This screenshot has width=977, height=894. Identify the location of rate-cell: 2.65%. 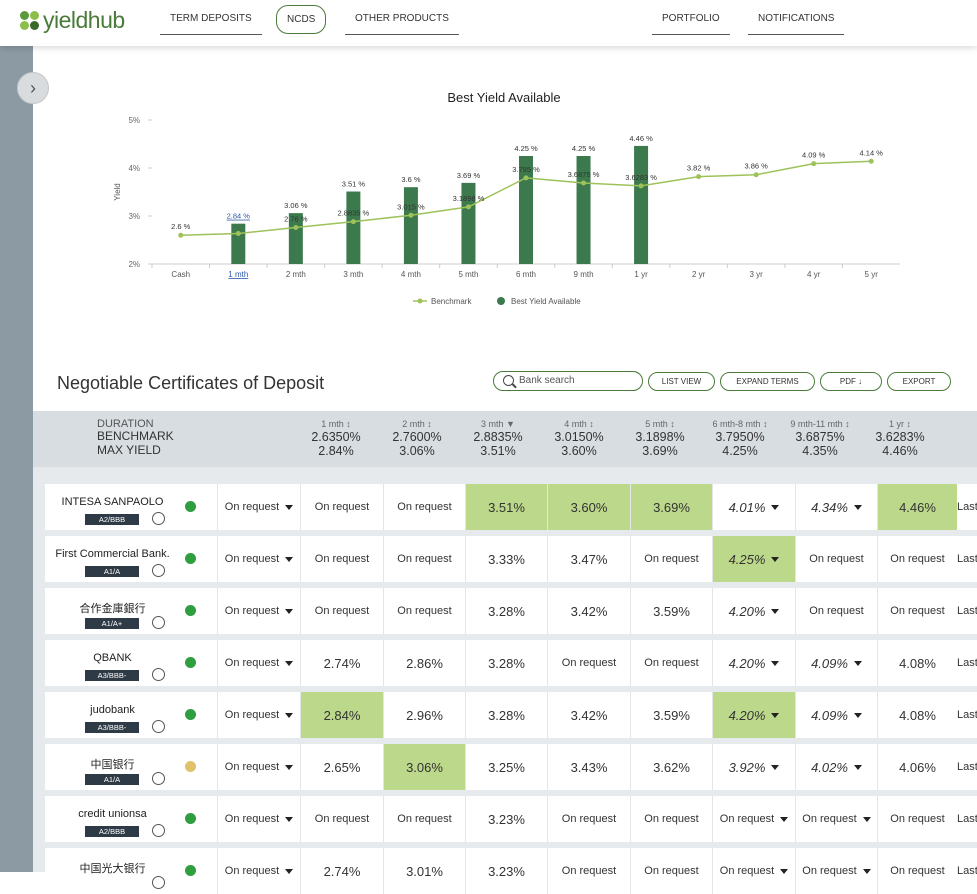
(341, 767).